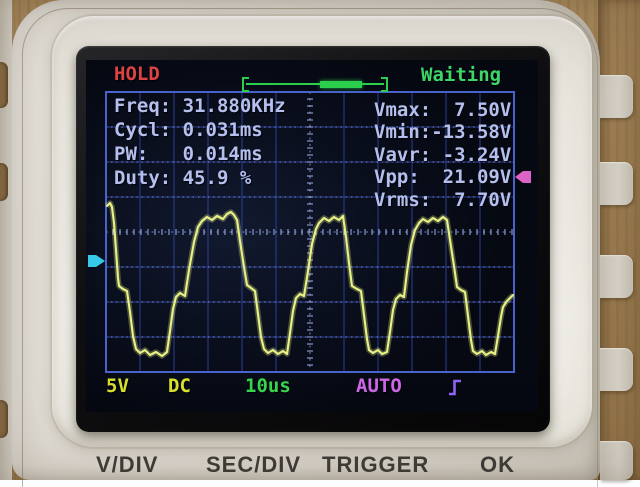 The width and height of the screenshot is (640, 487). I want to click on readout-cycle: Cycl: 0.031ms, so click(188, 130).